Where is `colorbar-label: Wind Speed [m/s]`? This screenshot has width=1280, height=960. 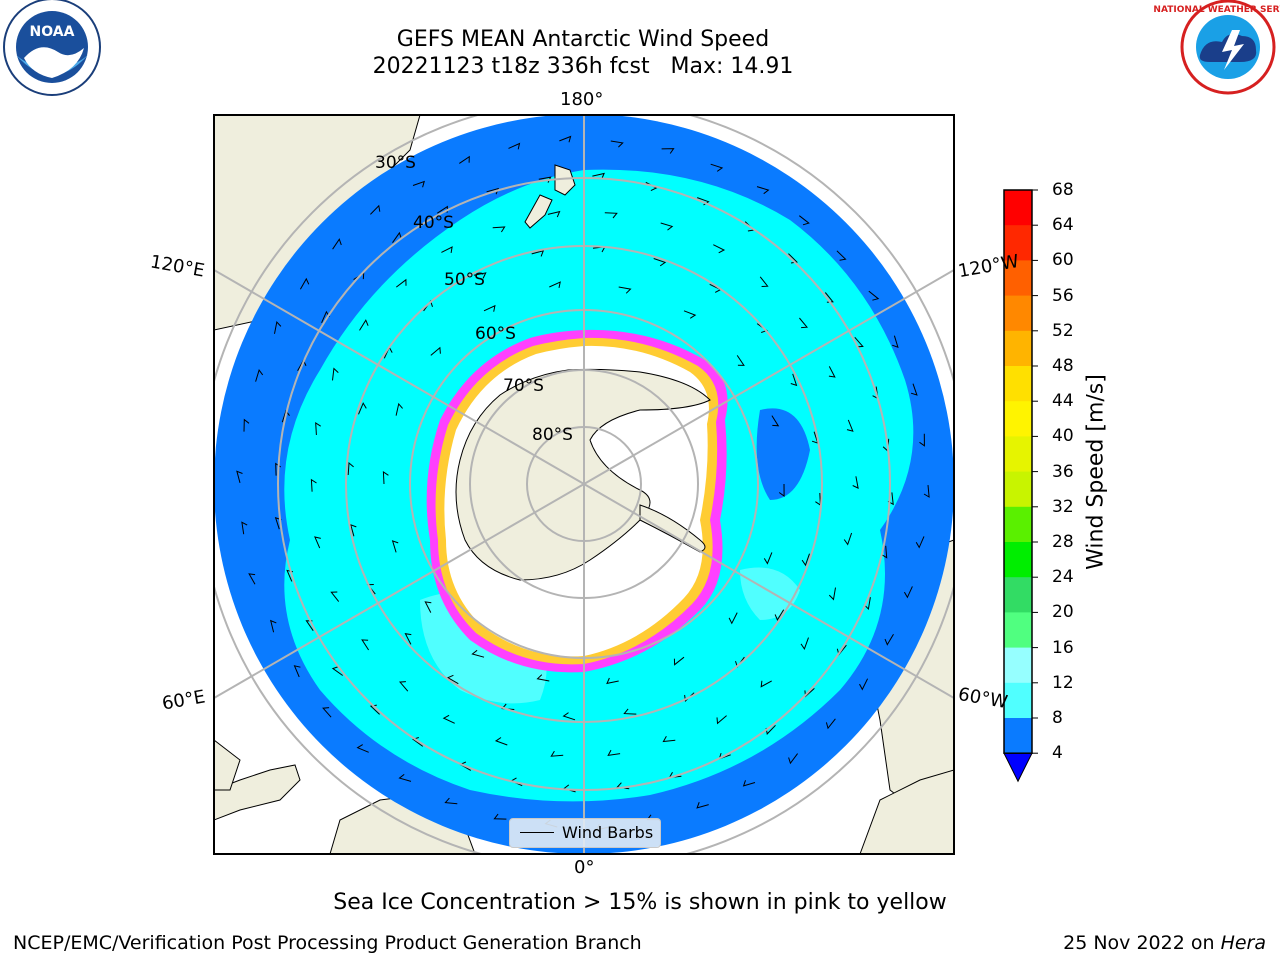 colorbar-label: Wind Speed [m/s] is located at coordinates (1096, 472).